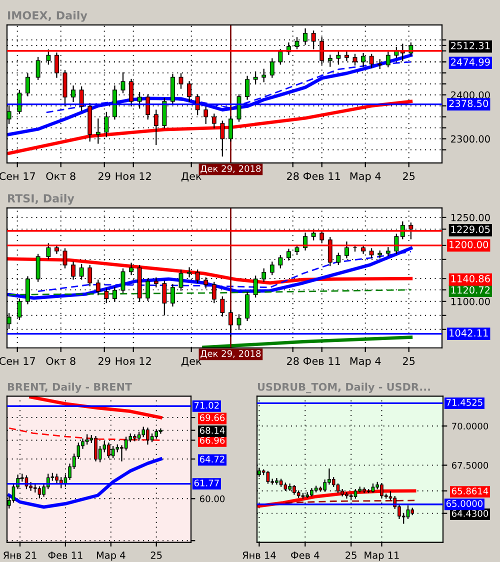  Describe the element at coordinates (464, 504) in the screenshot. I see `ref-line-label: 65.0000` at that location.